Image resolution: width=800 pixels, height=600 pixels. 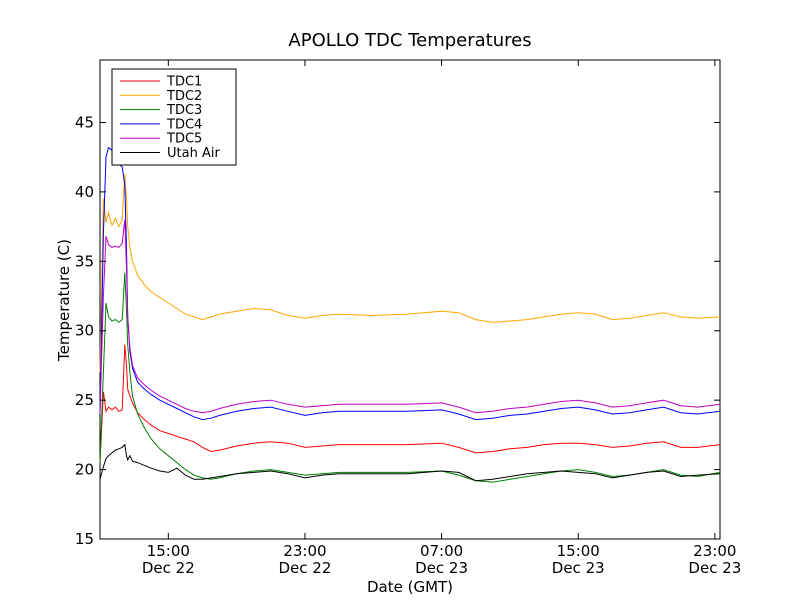 What do you see at coordinates (410, 462) in the screenshot?
I see `series-line-utah-air` at bounding box center [410, 462].